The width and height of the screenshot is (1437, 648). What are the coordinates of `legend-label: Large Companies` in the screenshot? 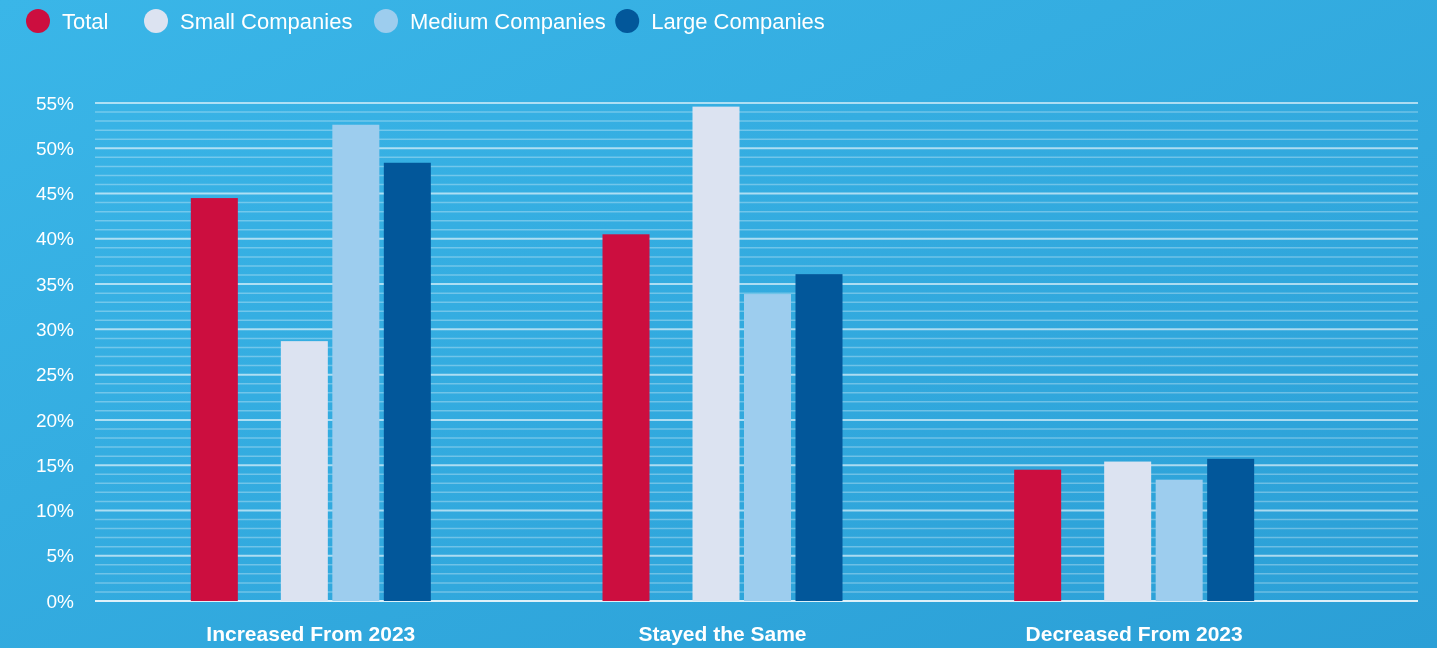 It's located at (738, 21).